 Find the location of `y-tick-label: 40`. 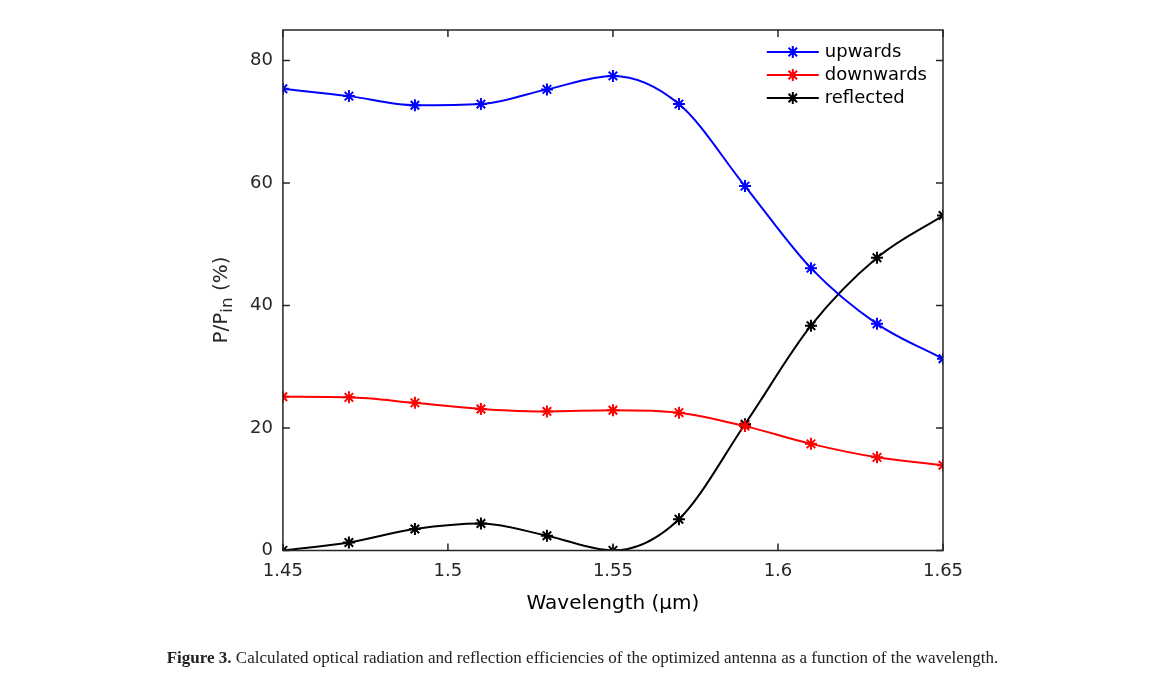

y-tick-label: 40 is located at coordinates (261, 304).